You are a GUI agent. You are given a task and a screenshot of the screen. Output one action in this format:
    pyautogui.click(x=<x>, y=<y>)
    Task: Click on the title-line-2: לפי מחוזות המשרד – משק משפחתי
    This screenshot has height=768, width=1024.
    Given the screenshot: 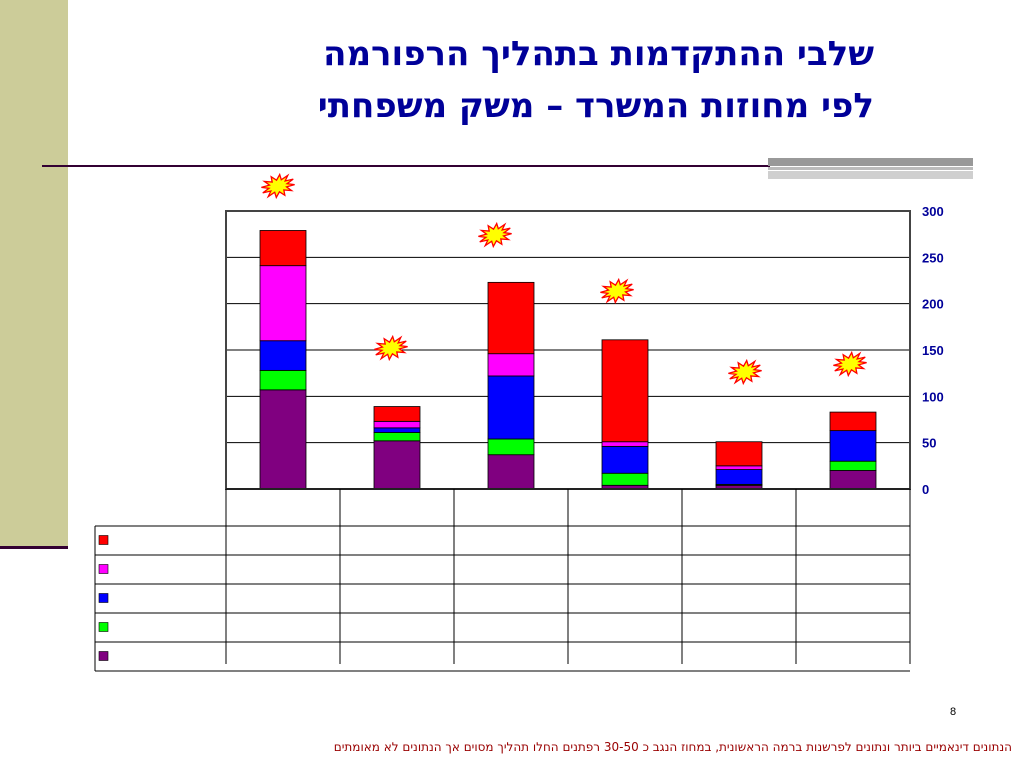 What is the action you would take?
    pyautogui.click(x=595, y=106)
    